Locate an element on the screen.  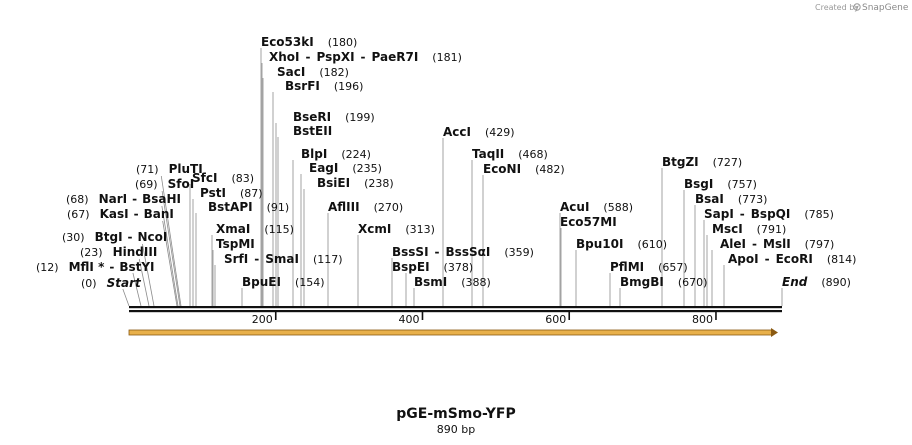
site-saci: SacI (182) is located at coordinates (313, 72).